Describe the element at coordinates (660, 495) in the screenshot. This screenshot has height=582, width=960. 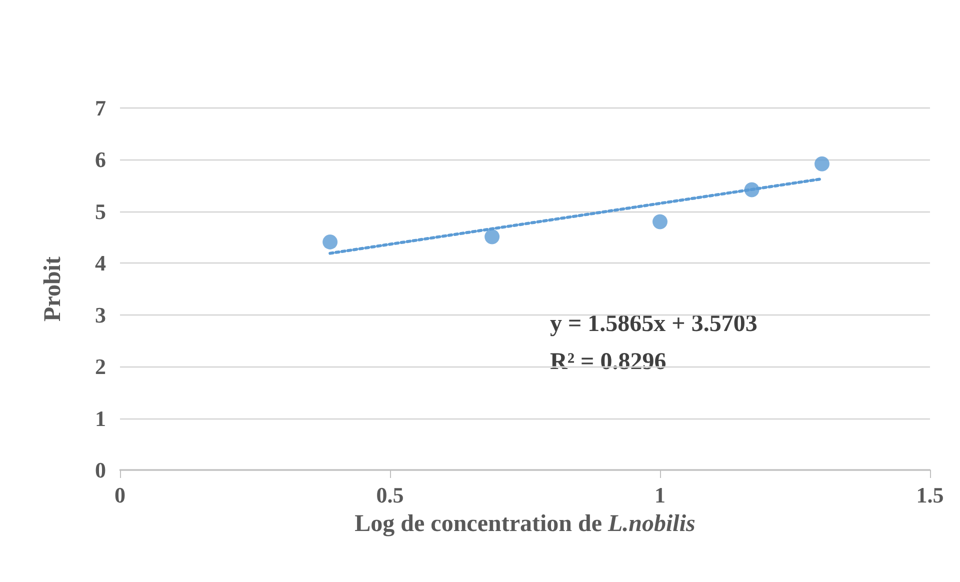
I see `x-tick-label: 1` at that location.